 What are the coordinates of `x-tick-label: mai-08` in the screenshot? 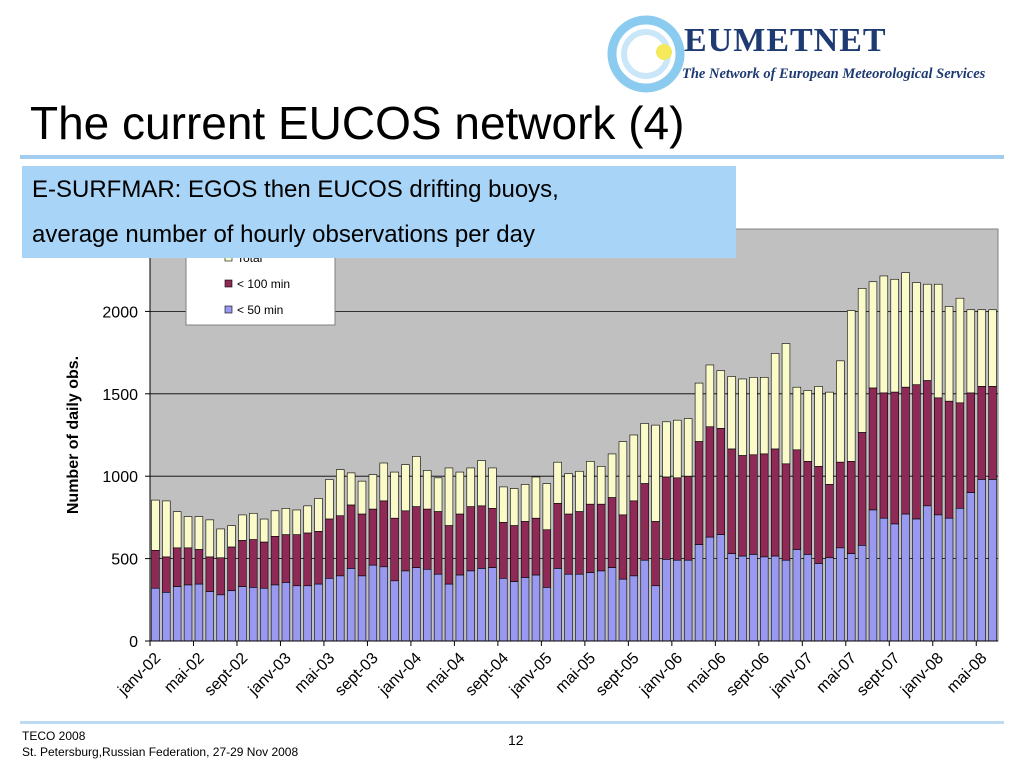 It's located at (967, 673).